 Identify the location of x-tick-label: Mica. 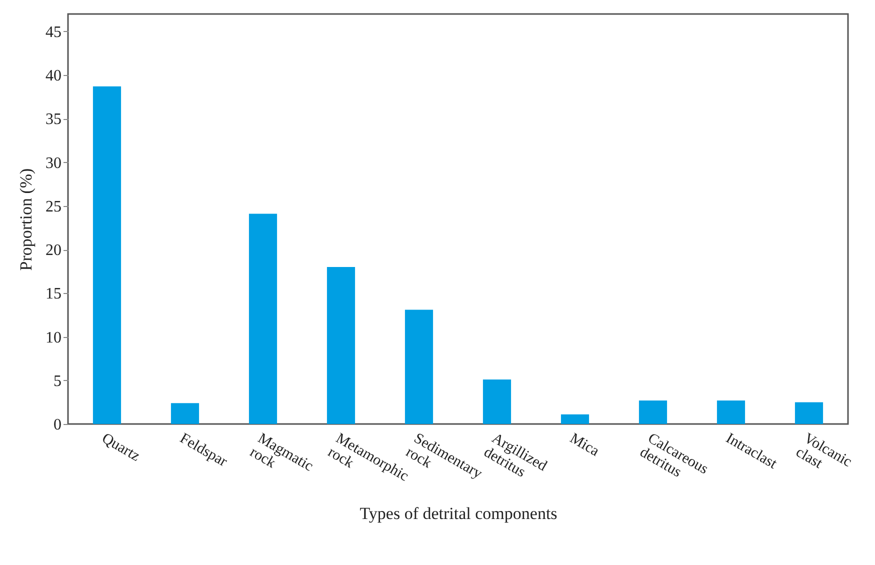
(584, 445).